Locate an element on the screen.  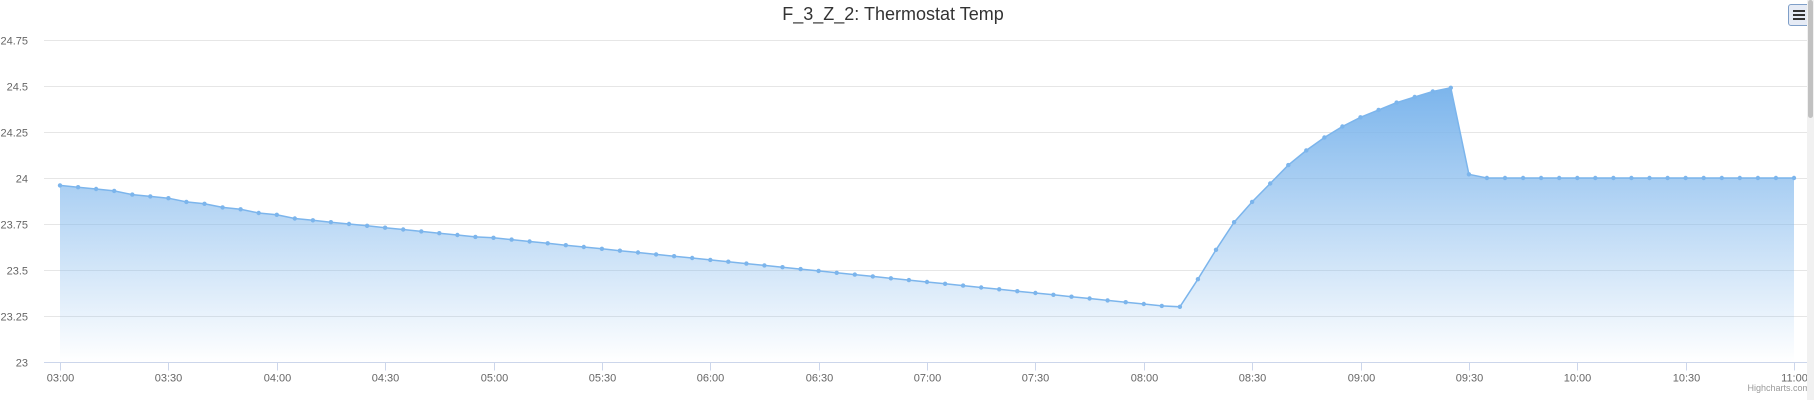
scrollbar is located at coordinates (1810, 200).